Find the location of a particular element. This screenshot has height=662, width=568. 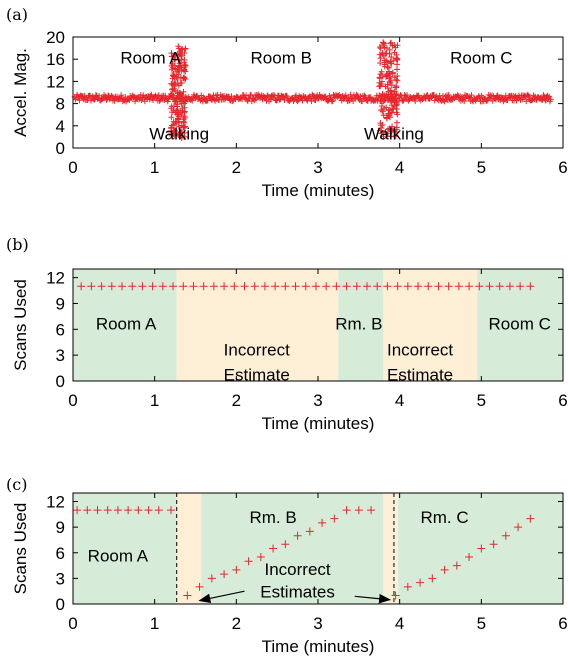

y-tick-label: 6 is located at coordinates (60, 553).